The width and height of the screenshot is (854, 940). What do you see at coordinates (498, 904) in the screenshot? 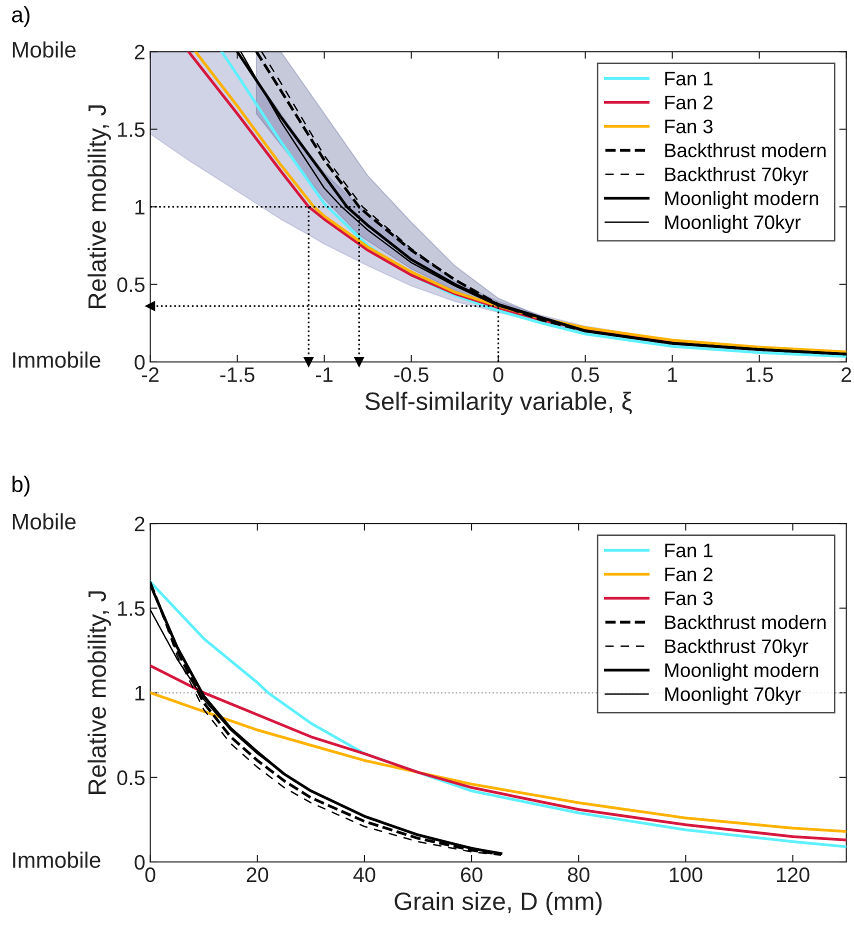
I see `x-axis-title: Grain size, D (mm)` at bounding box center [498, 904].